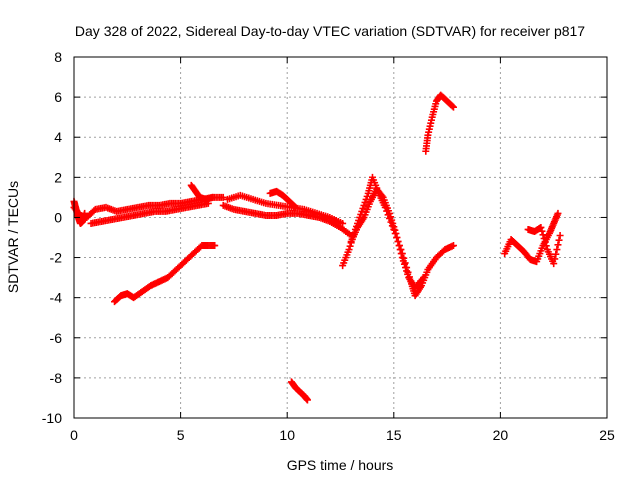 This screenshot has height=480, width=640. Describe the element at coordinates (501, 435) in the screenshot. I see `x-tick-label: 20` at that location.